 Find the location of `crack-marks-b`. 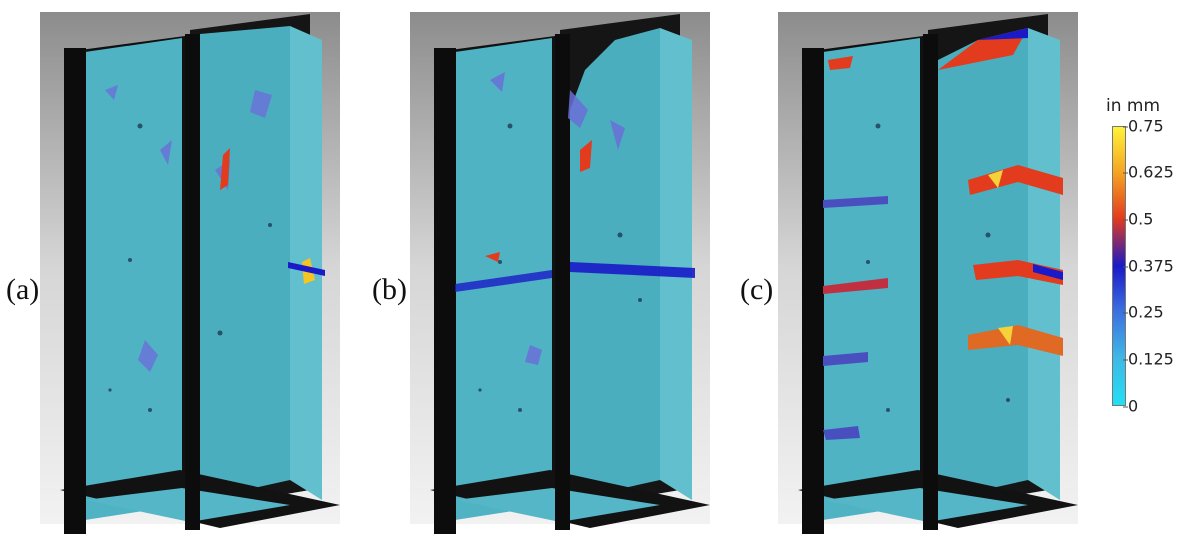

crack-marks-b is located at coordinates (575, 216).